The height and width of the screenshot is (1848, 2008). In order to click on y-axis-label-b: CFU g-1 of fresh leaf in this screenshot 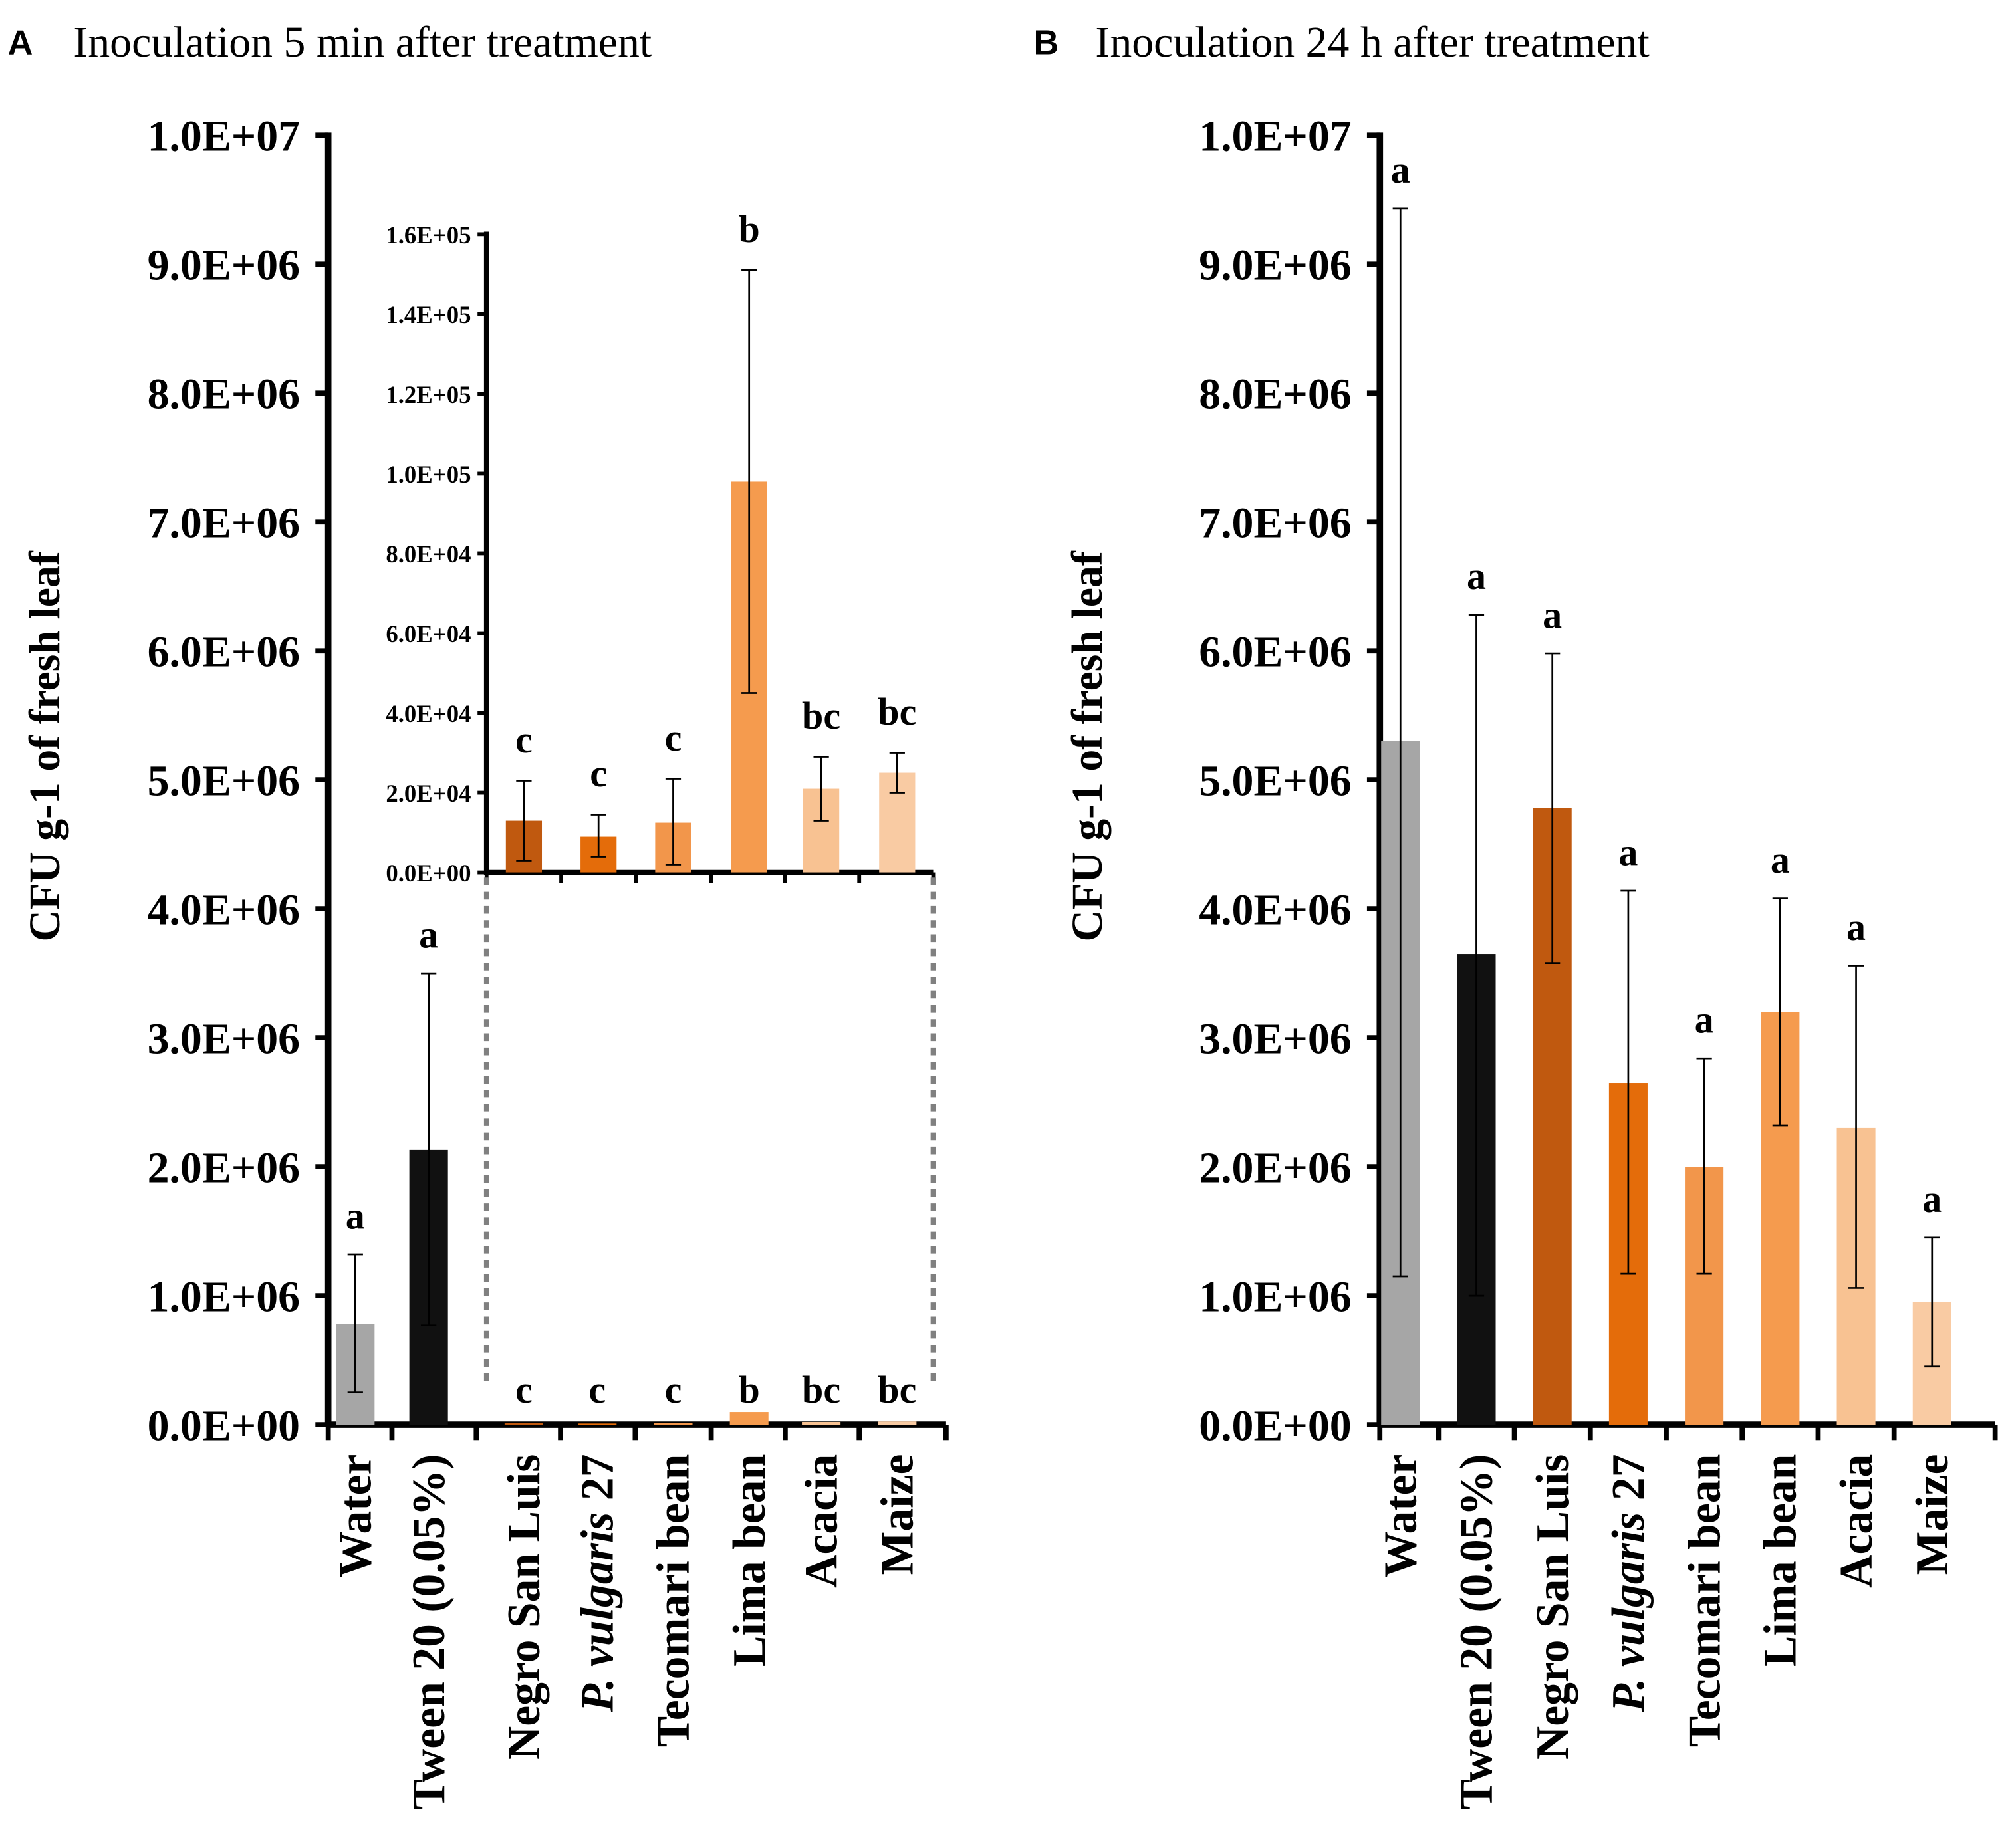, I will do `click(1087, 745)`.